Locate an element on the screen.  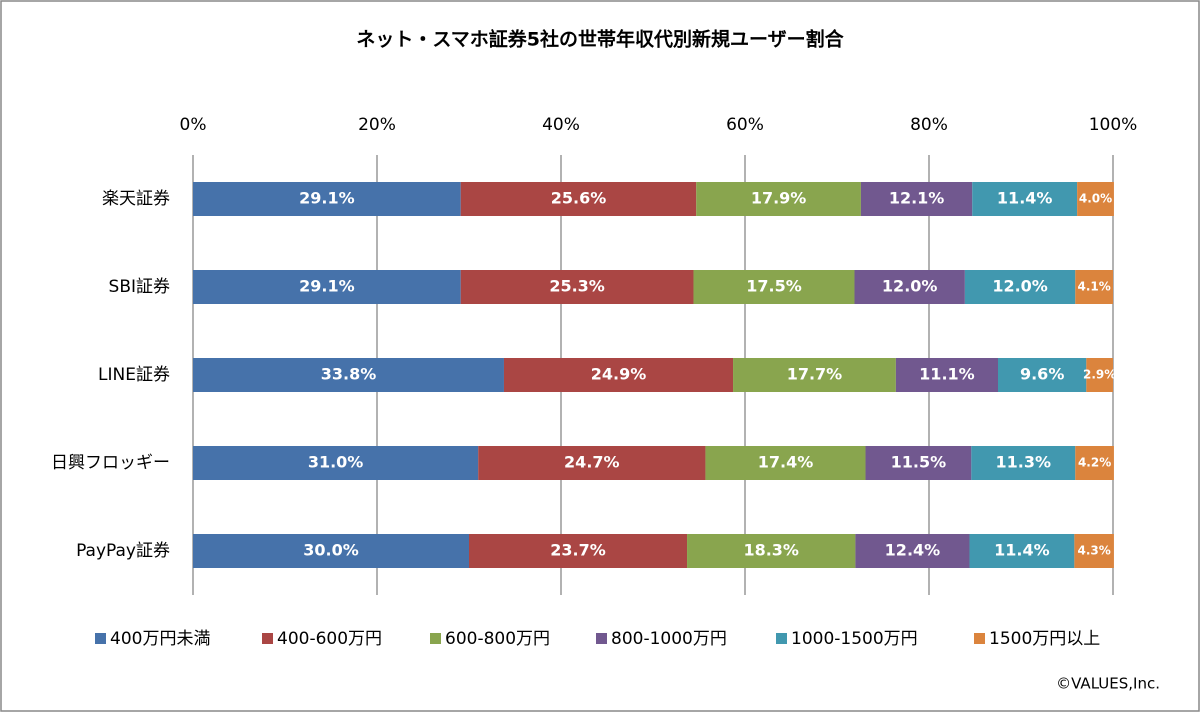
value-label: 4.0% is located at coordinates (1095, 199).